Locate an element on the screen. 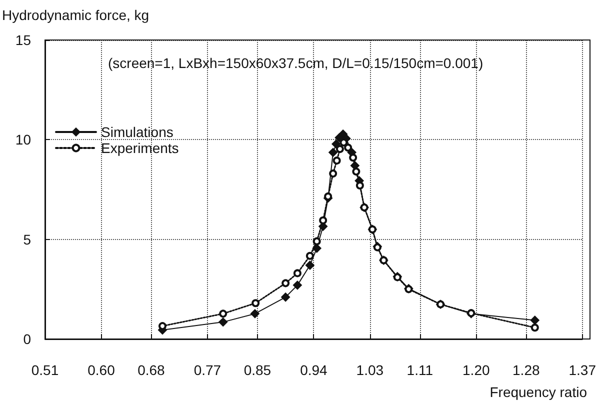 The height and width of the screenshot is (403, 599). y-tick-label: 5 is located at coordinates (27, 239).